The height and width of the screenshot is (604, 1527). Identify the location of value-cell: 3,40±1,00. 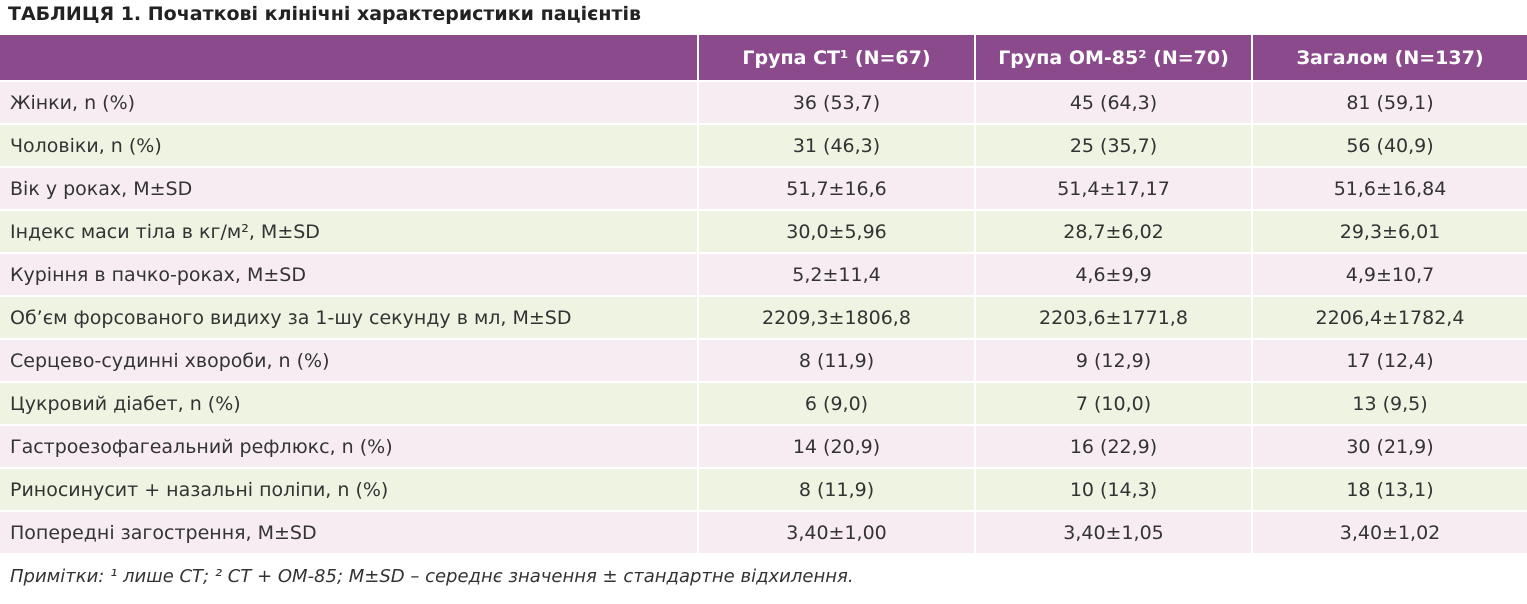
(836, 531).